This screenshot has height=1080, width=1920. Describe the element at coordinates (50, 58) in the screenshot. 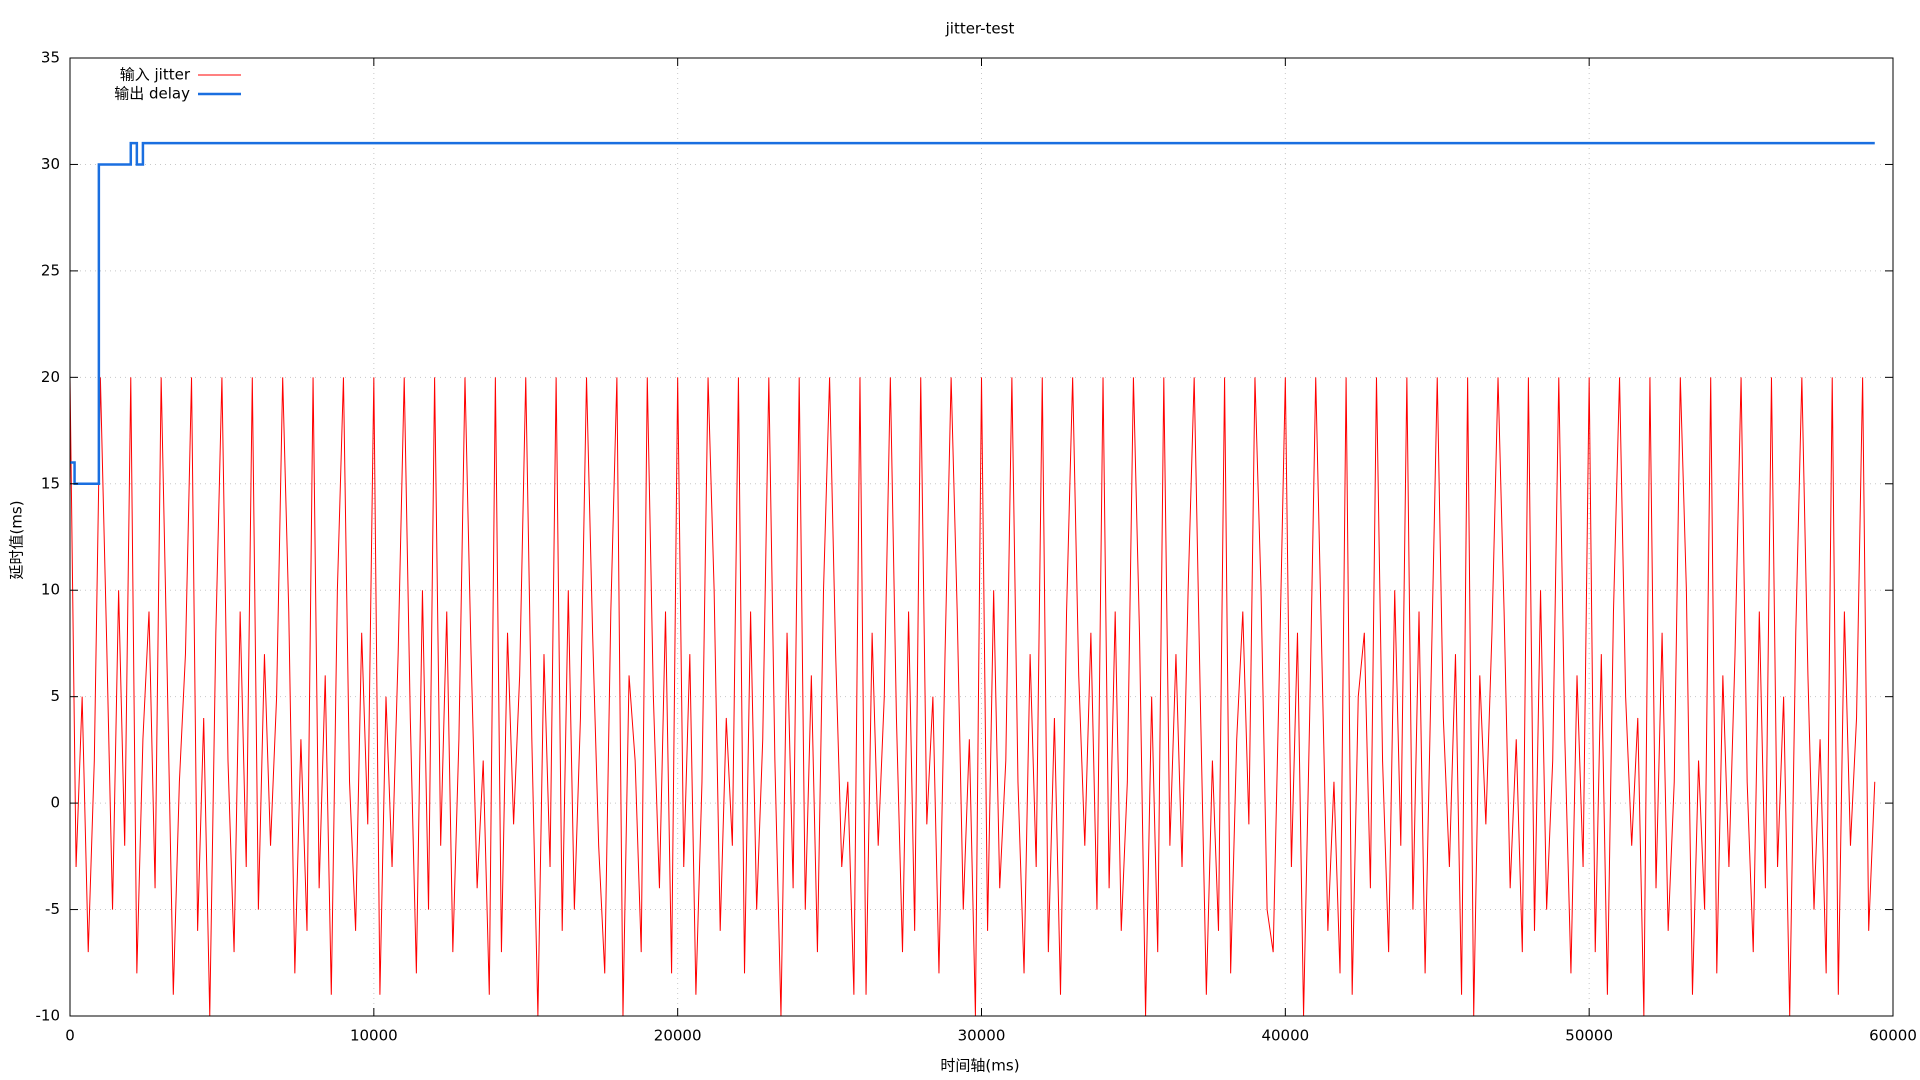

I see `y-tick-label: 35` at that location.